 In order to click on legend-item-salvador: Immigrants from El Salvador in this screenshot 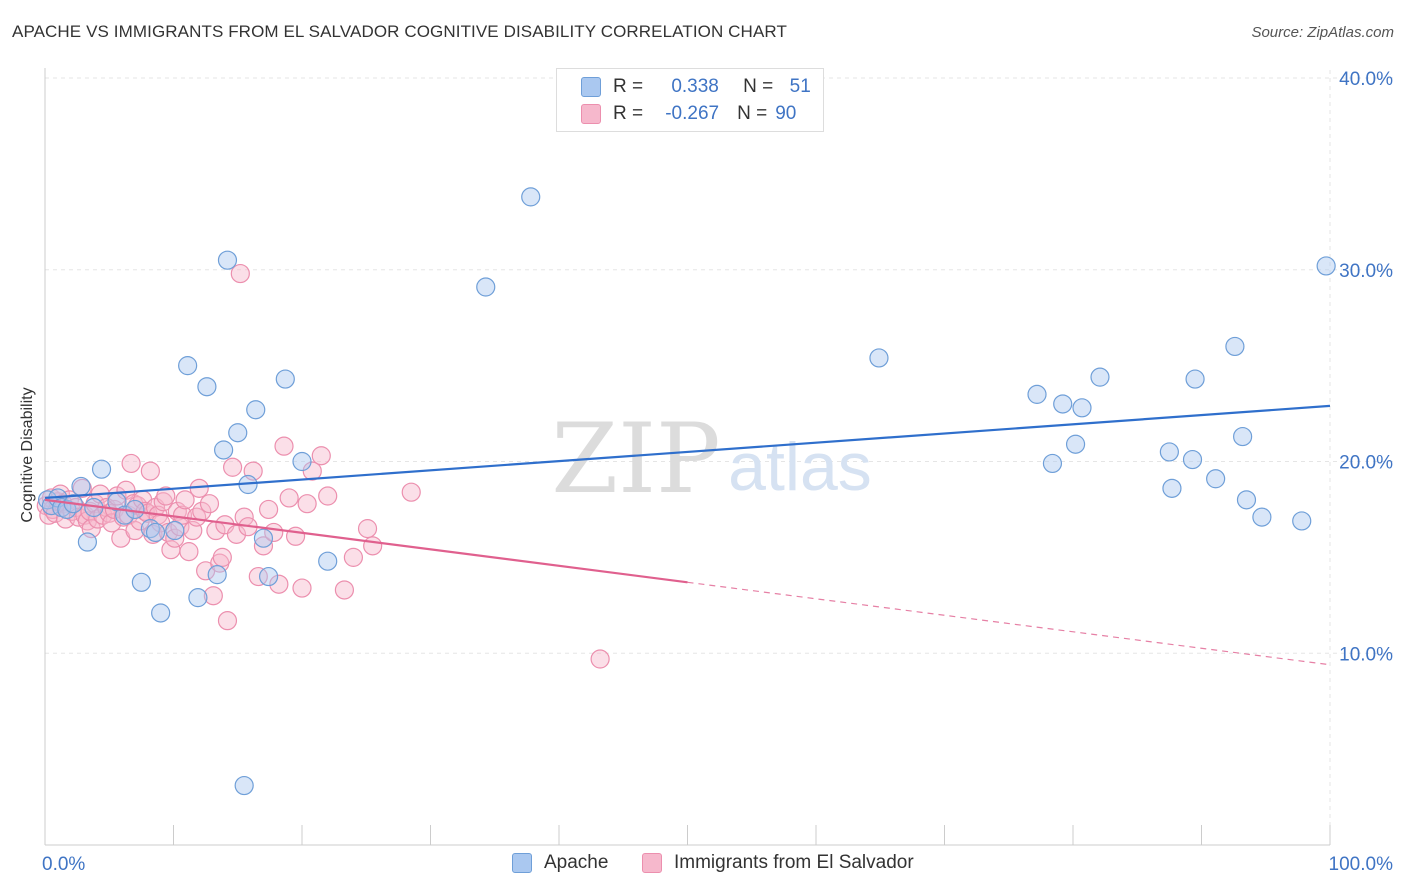, I will do `click(778, 863)`.